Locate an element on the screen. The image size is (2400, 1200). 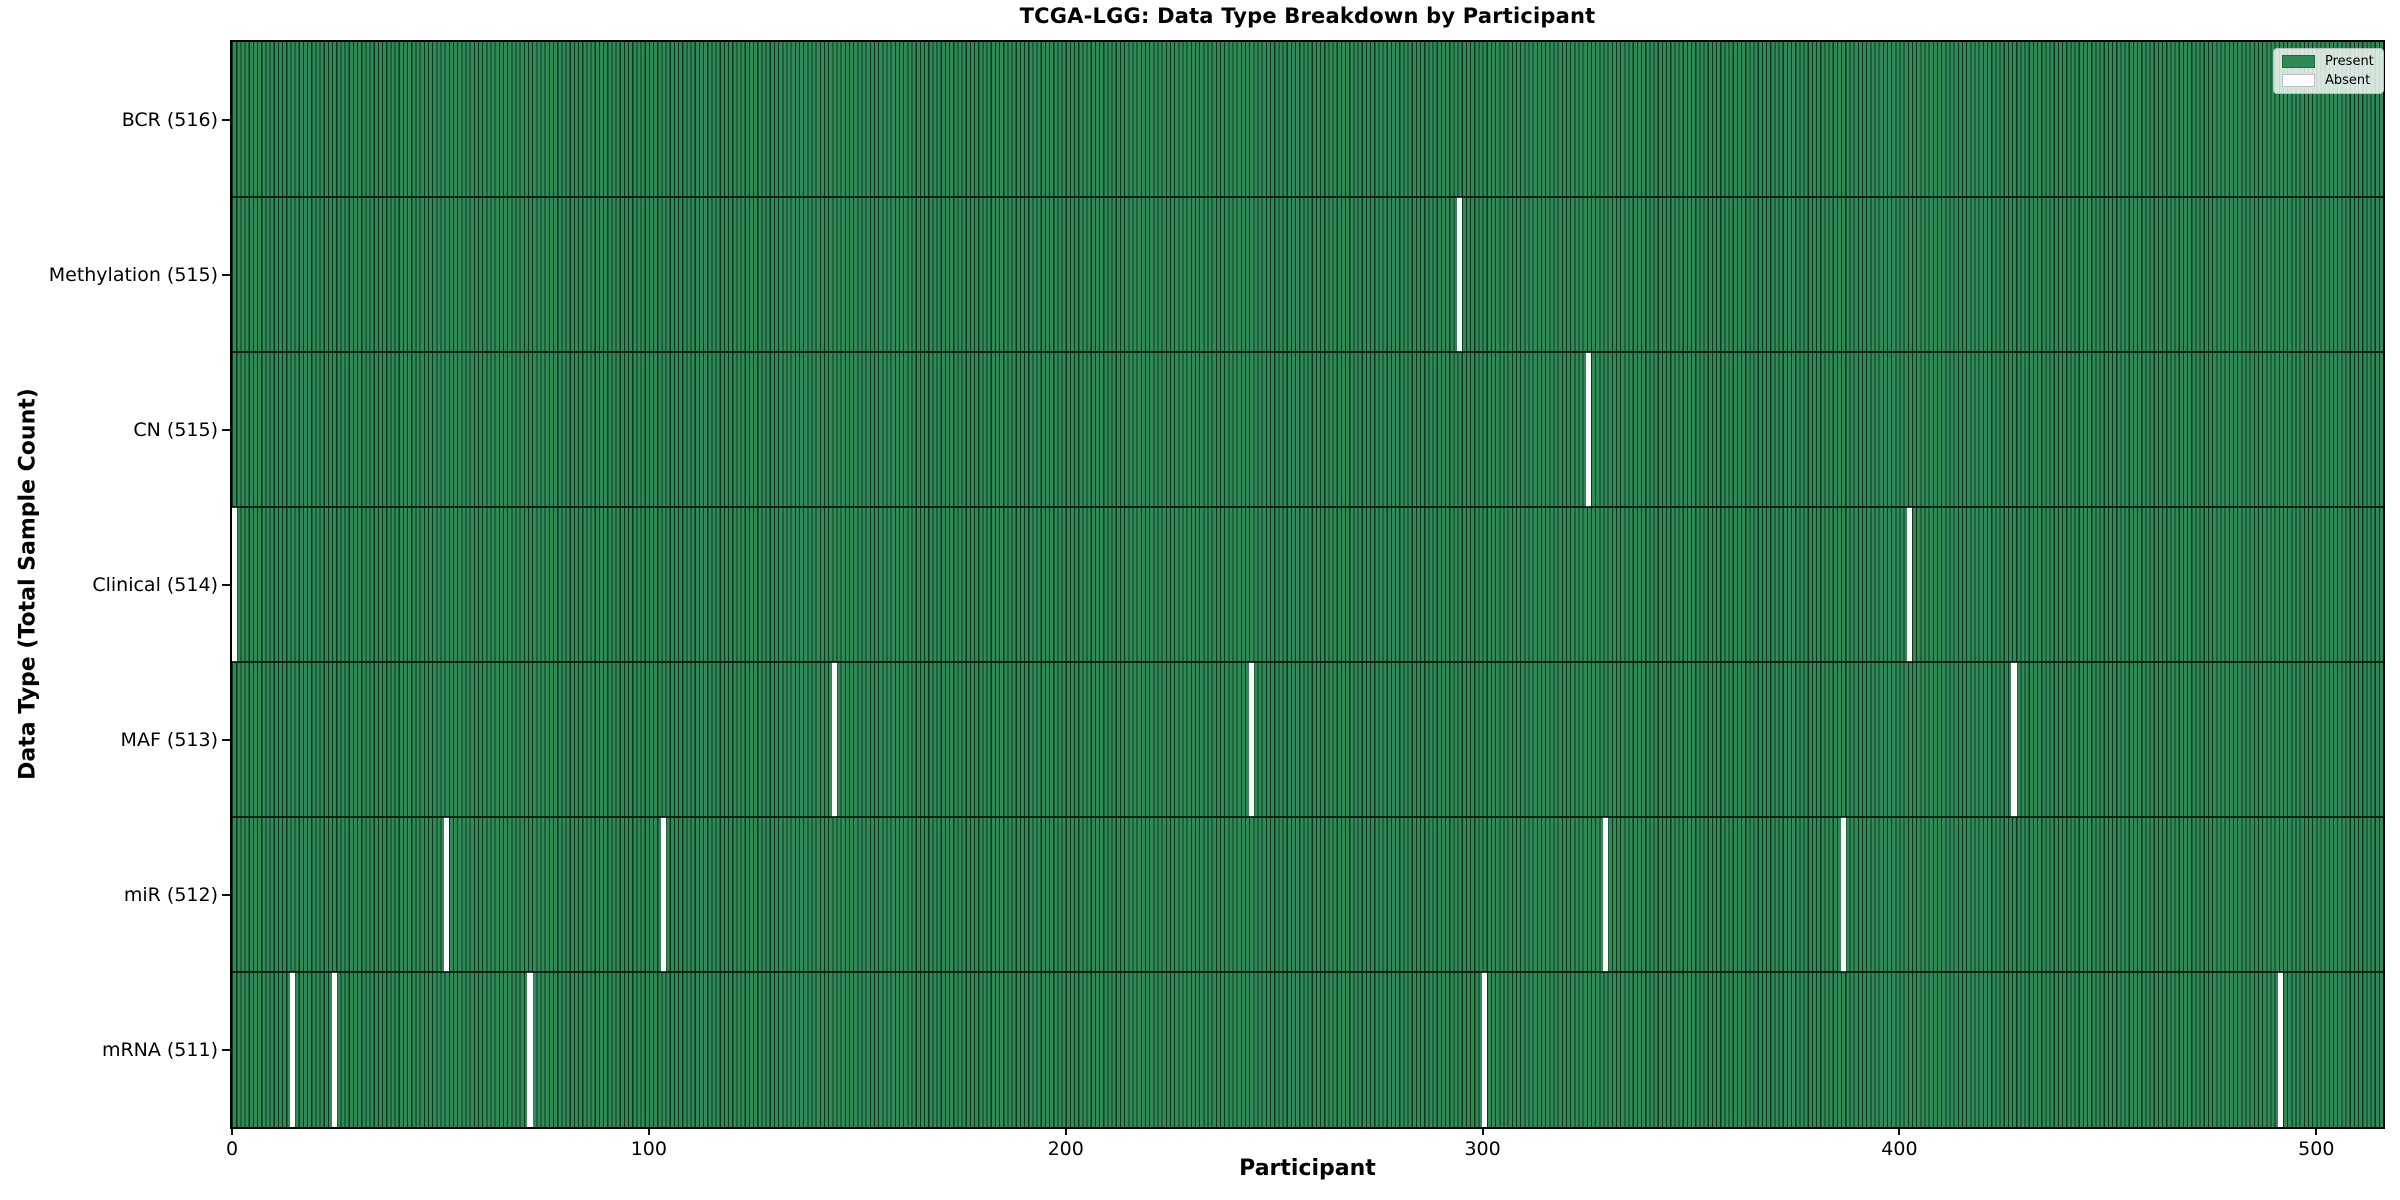
y-tick-label-CN: CN (515) is located at coordinates (175, 429).